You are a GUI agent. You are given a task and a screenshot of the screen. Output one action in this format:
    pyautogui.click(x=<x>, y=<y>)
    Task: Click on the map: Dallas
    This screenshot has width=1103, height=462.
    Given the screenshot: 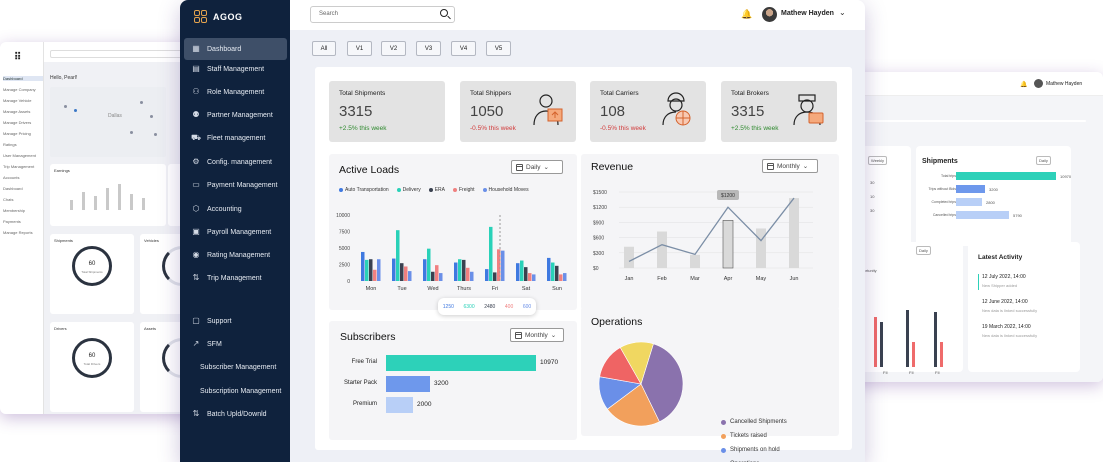 What is the action you would take?
    pyautogui.click(x=108, y=122)
    